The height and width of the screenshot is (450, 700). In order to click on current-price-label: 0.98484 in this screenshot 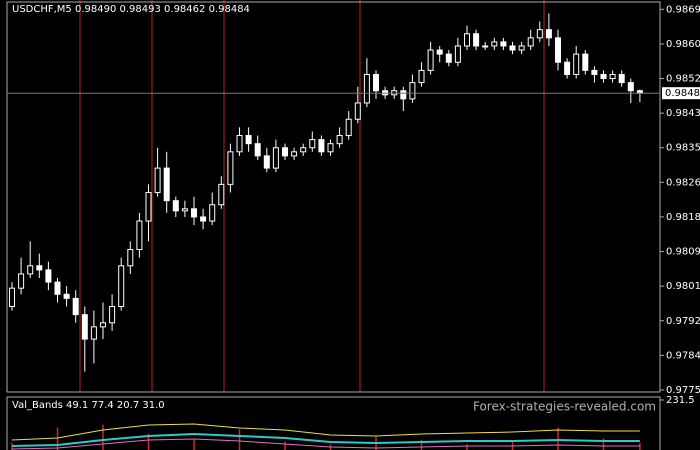, I will do `click(682, 93)`.